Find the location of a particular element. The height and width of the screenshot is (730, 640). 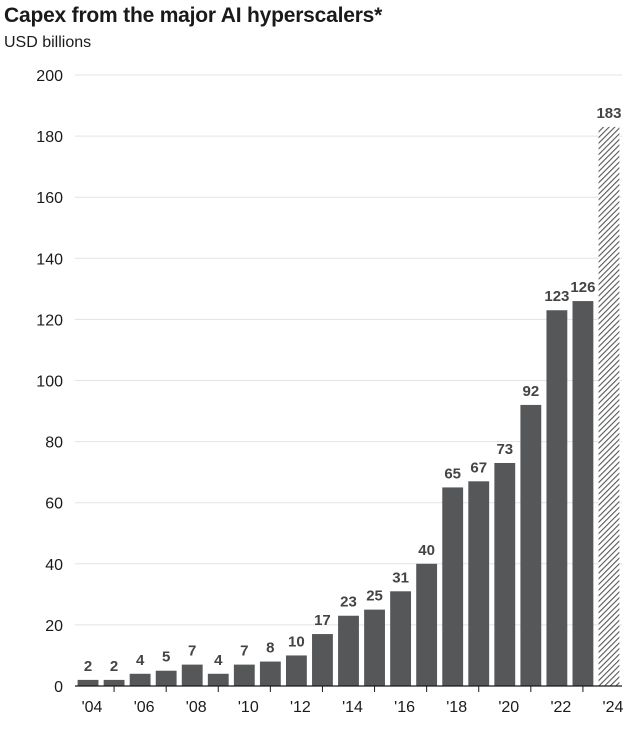

chart-title: Capex from the major AI hyperscalers* is located at coordinates (193, 15).